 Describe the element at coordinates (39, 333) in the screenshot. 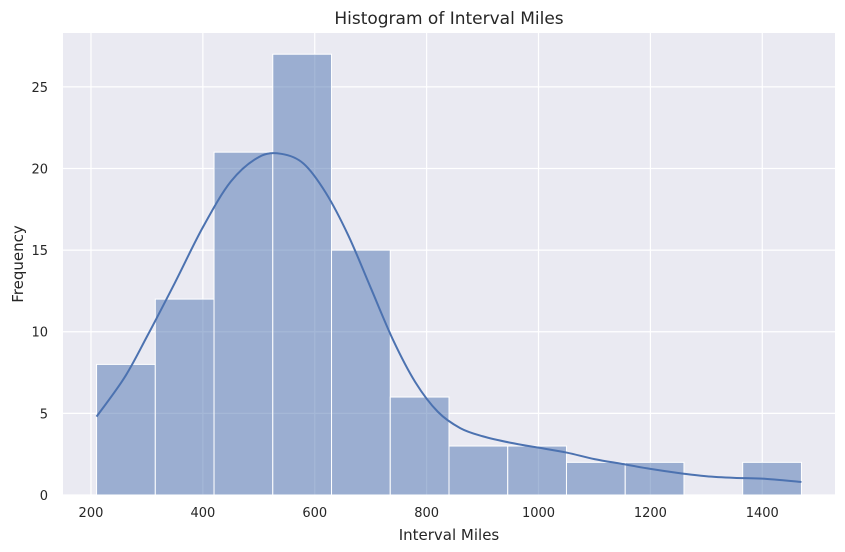

I see `y-tick-label: 10` at that location.